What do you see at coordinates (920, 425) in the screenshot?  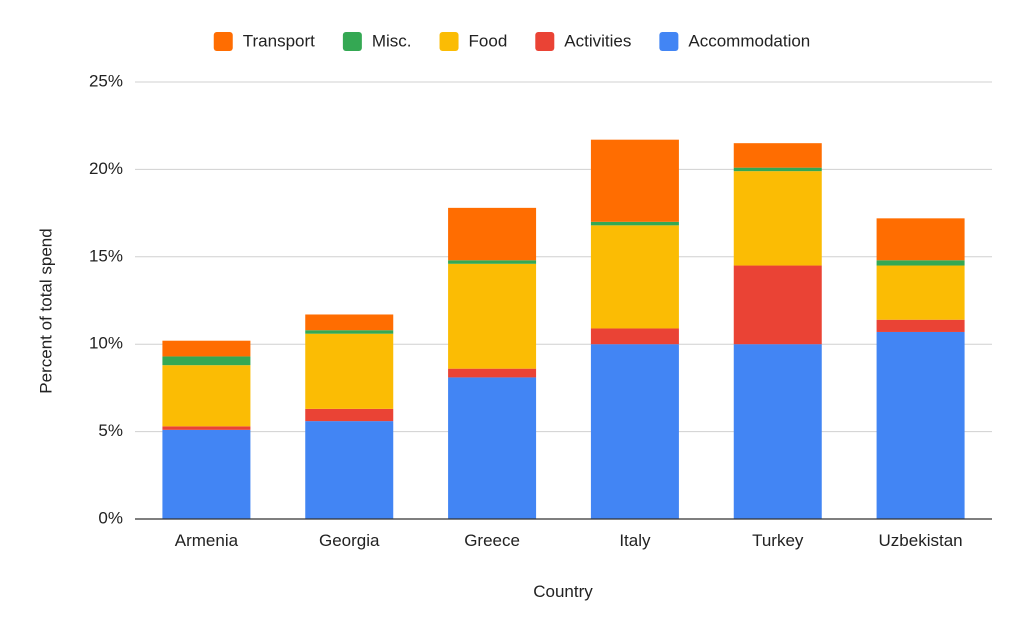 I see `bar-uzbekistan-accommodation` at bounding box center [920, 425].